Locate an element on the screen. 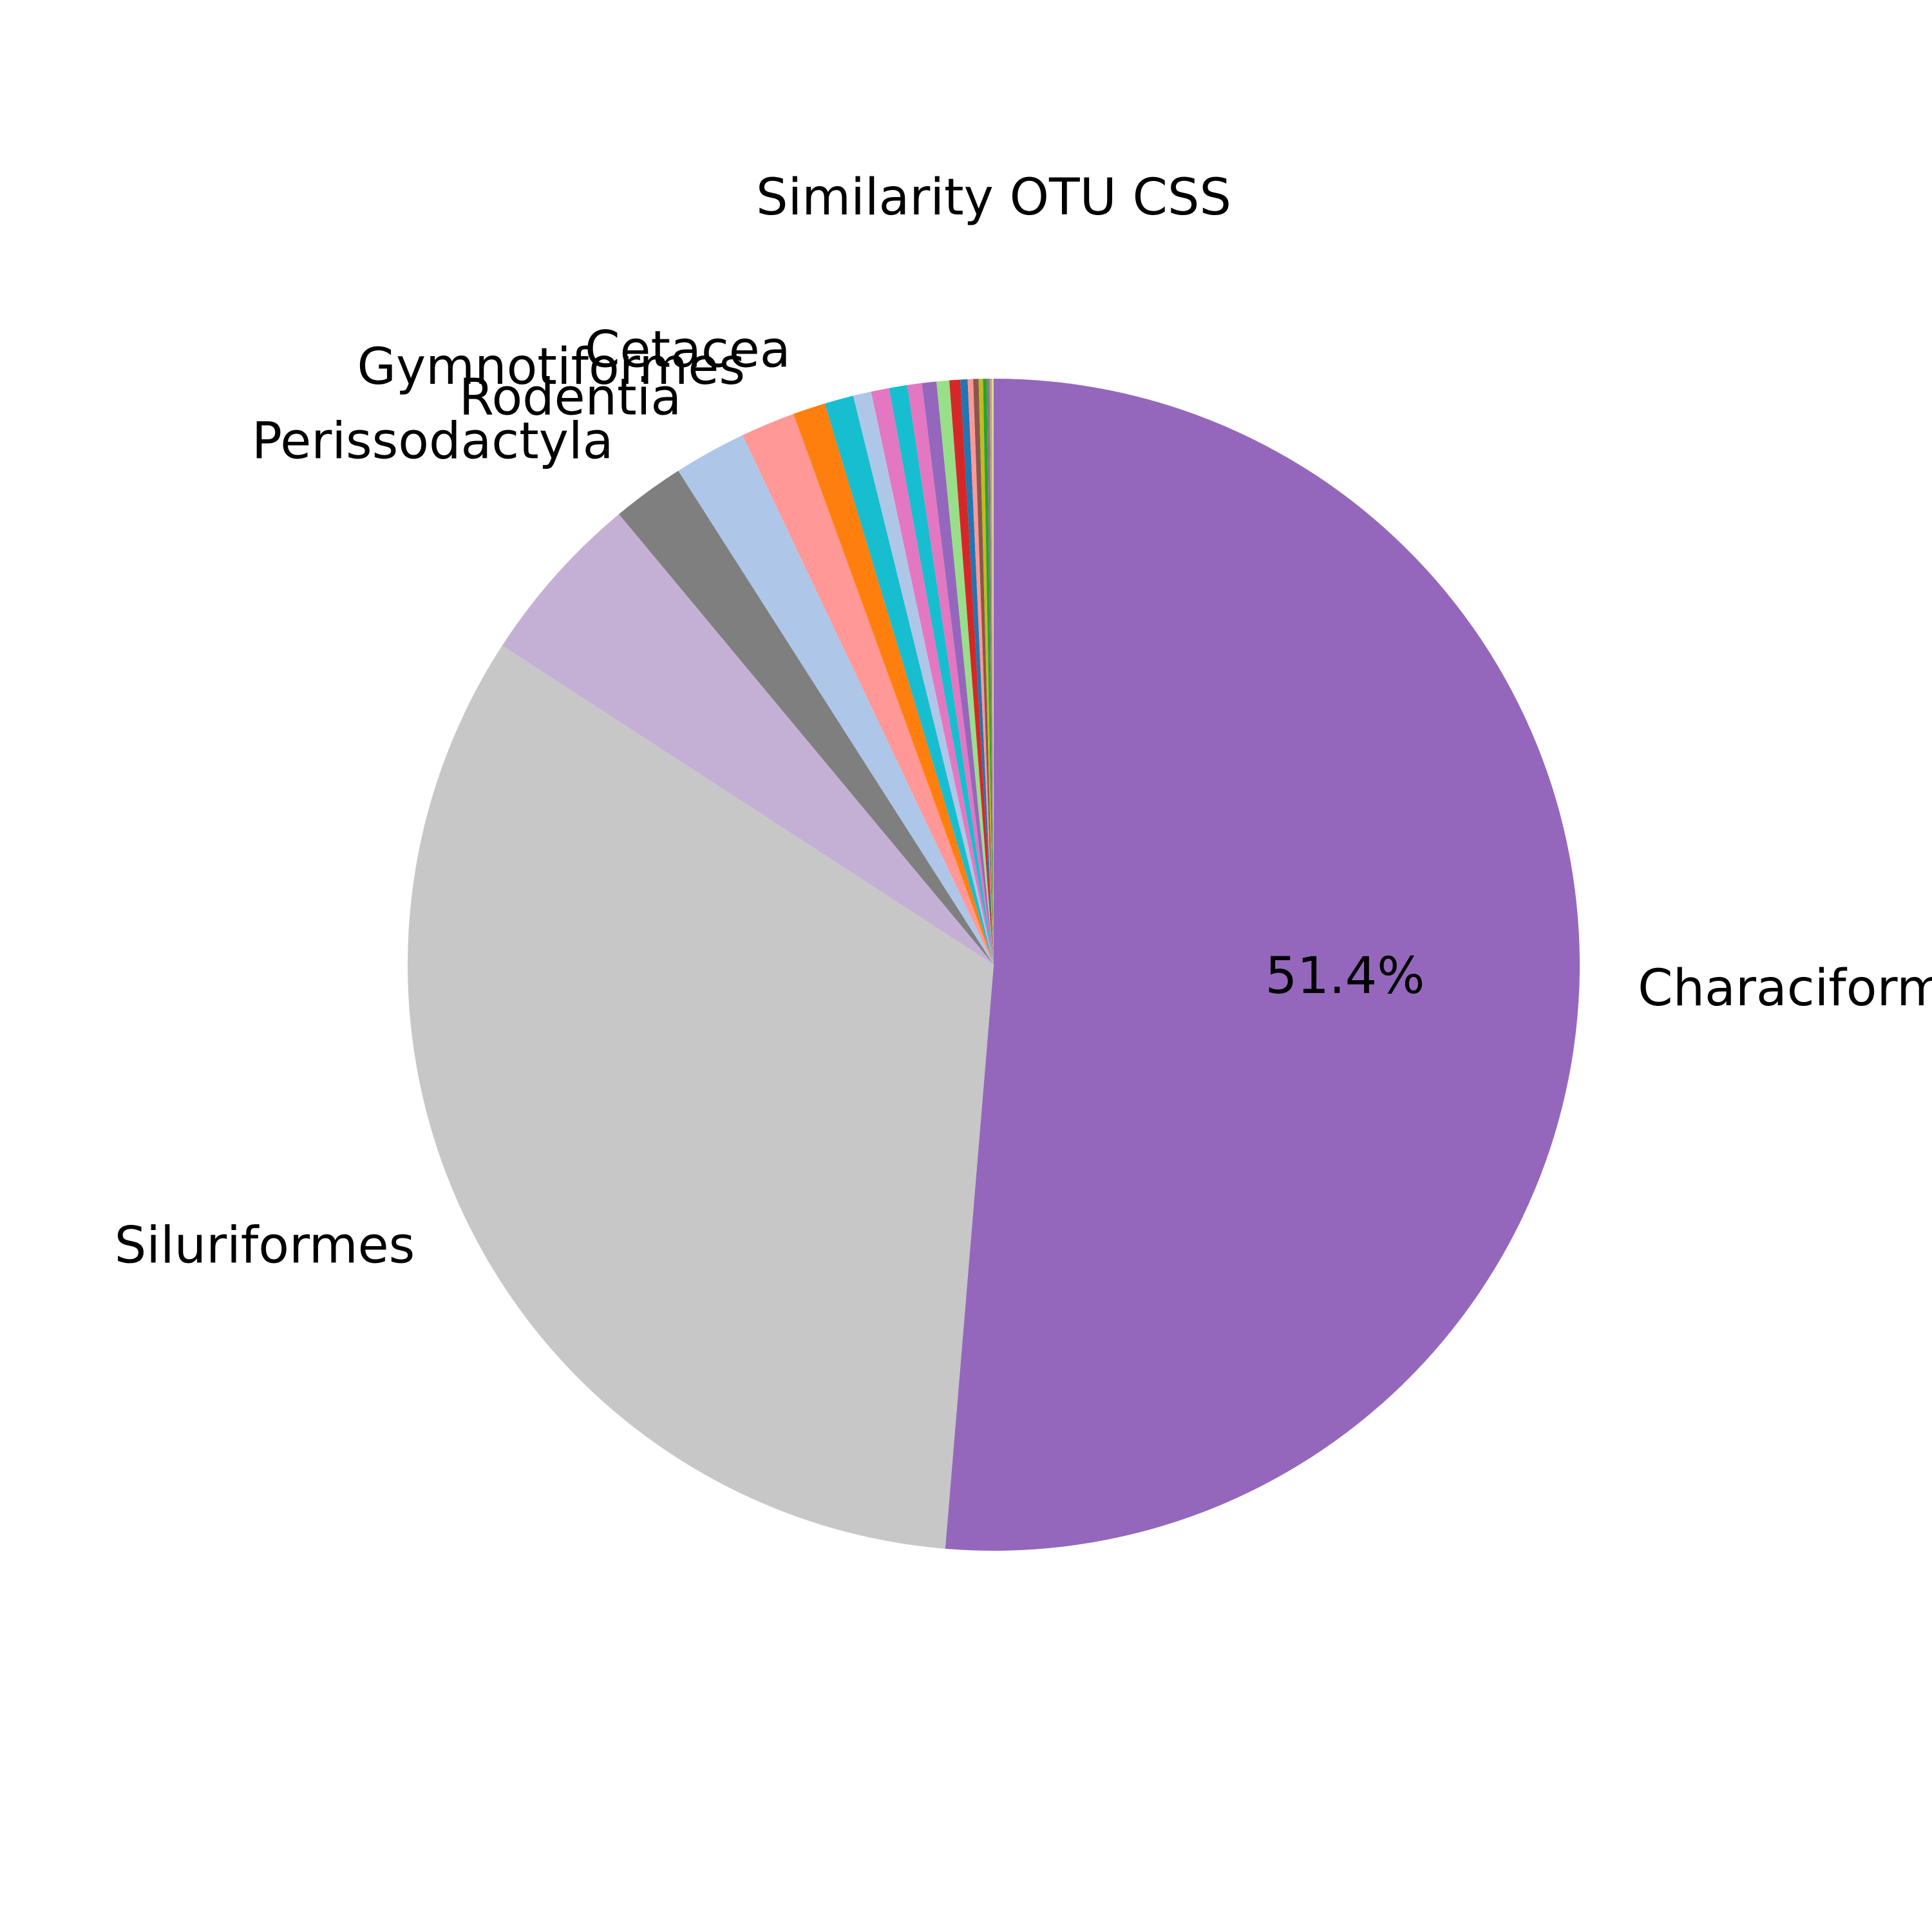 This screenshot has width=1932, height=1932. pie-slice-cetacea is located at coordinates (893, 684).